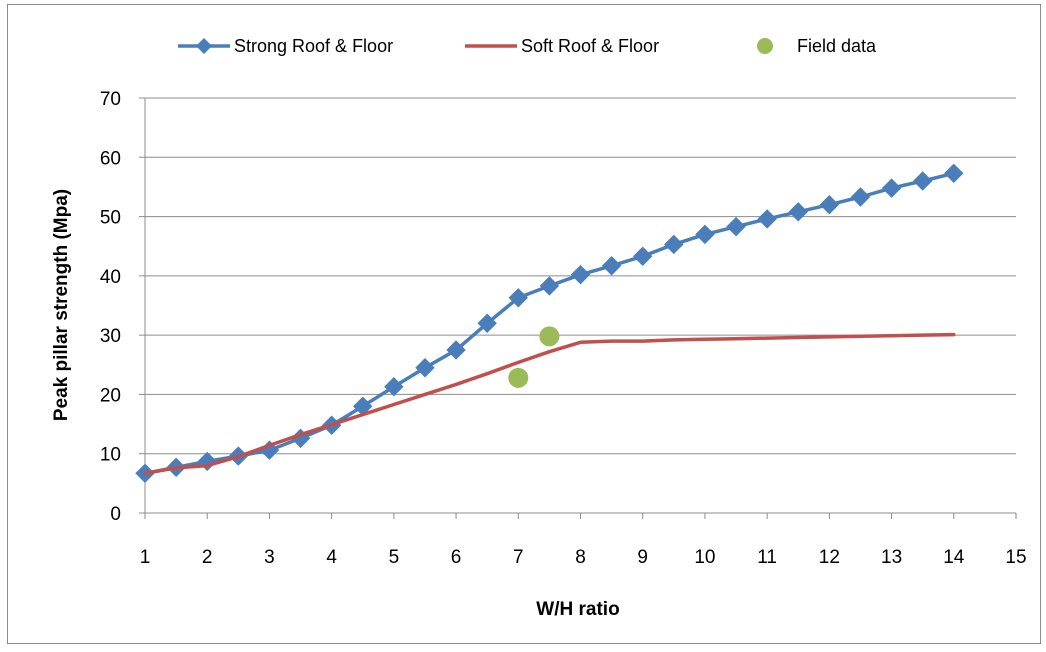 Image resolution: width=1046 pixels, height=652 pixels. What do you see at coordinates (207, 557) in the screenshot?
I see `x-tick-label: 2` at bounding box center [207, 557].